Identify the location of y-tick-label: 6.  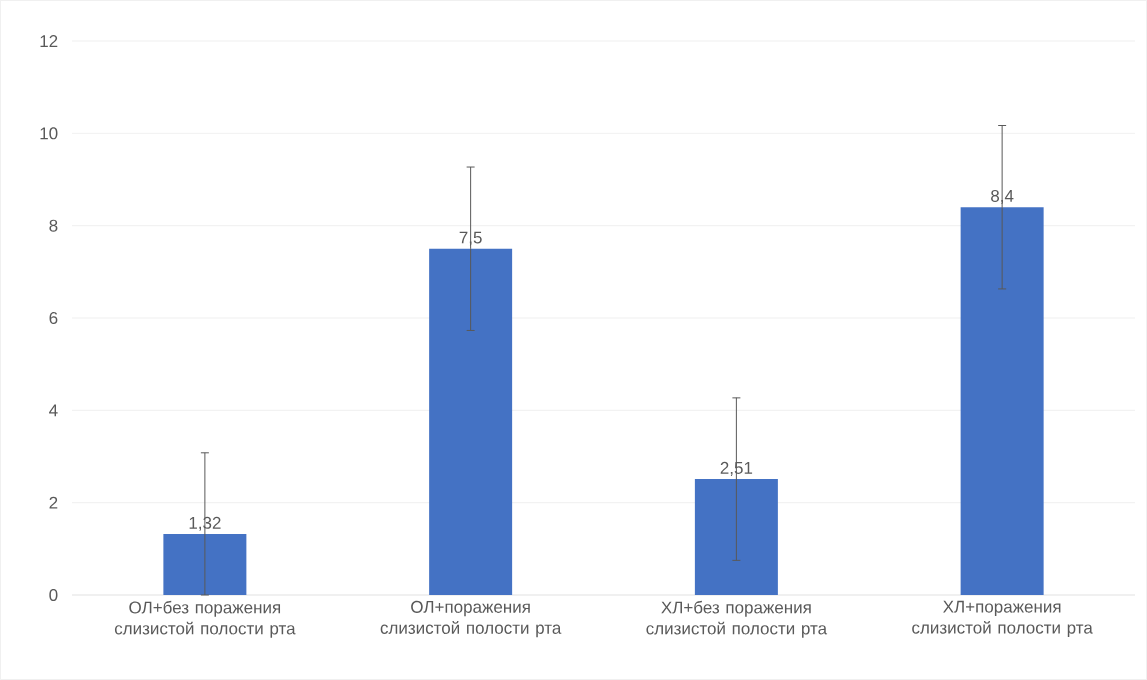
(53, 318).